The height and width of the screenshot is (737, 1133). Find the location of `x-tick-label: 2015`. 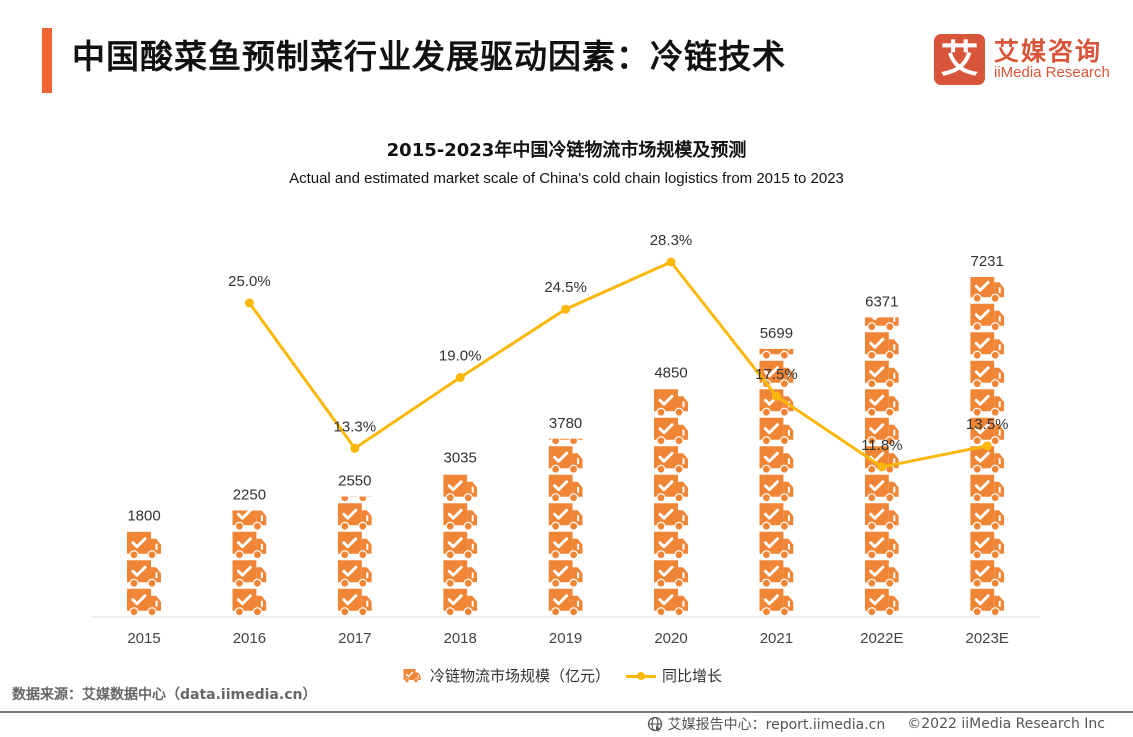

x-tick-label: 2015 is located at coordinates (143, 638).